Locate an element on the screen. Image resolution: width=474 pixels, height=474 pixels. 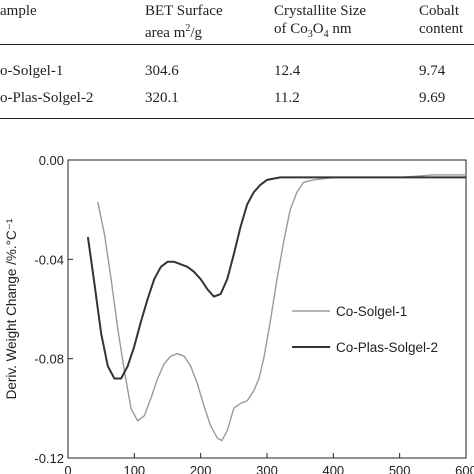
row2-size: 11.2 is located at coordinates (287, 98).